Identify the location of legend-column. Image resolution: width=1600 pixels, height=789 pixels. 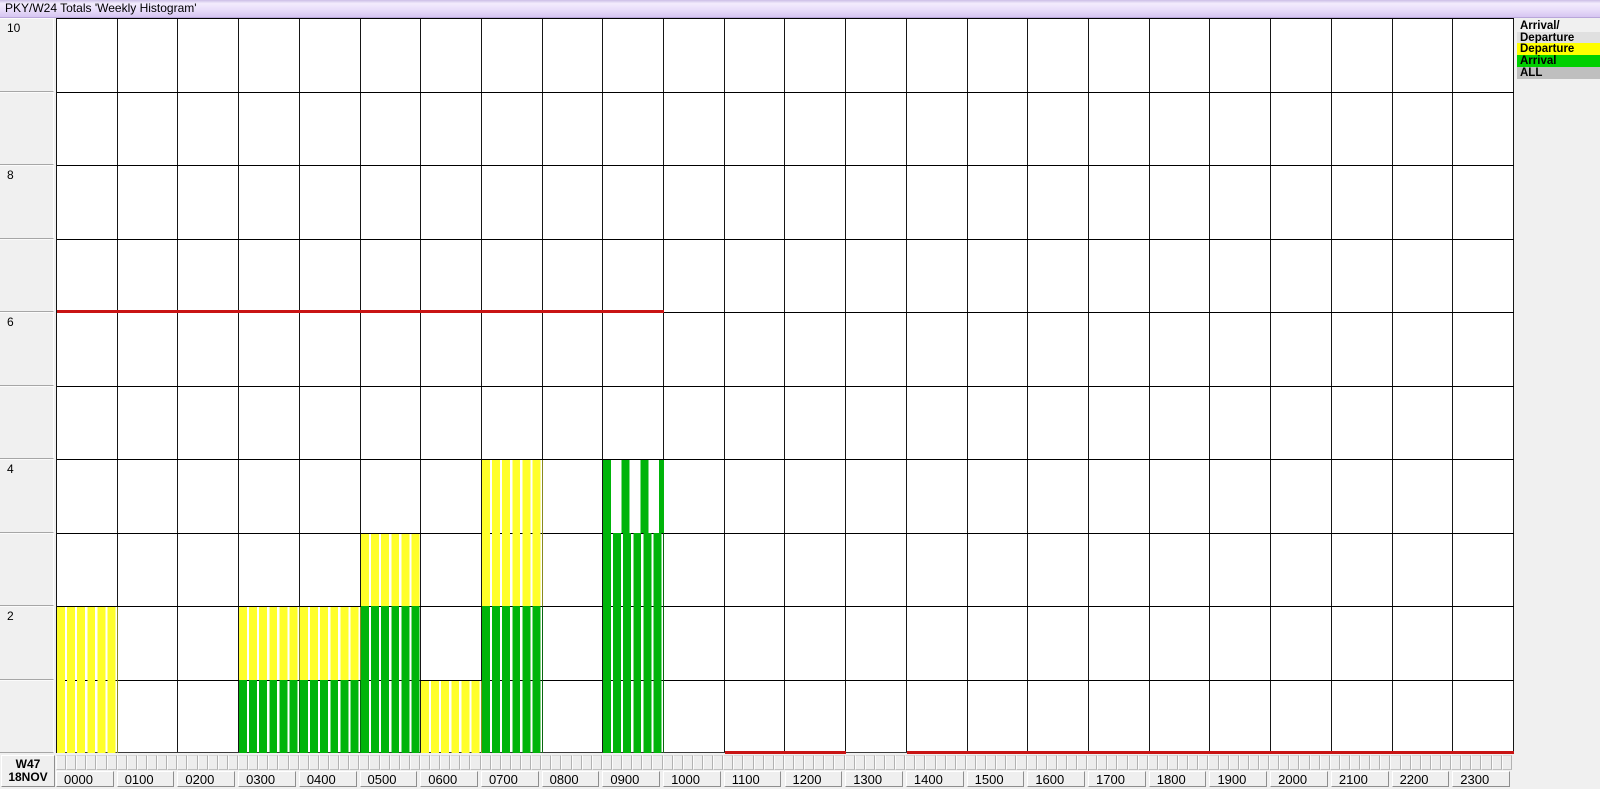
(1557, 403).